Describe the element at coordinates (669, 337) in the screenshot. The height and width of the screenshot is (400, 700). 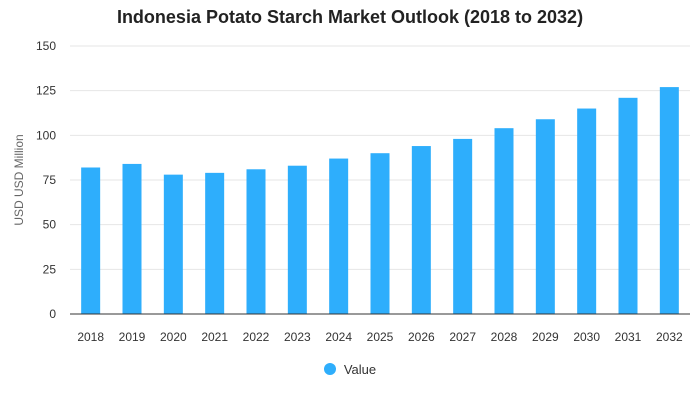
I see `x-tick-label: 2032` at that location.